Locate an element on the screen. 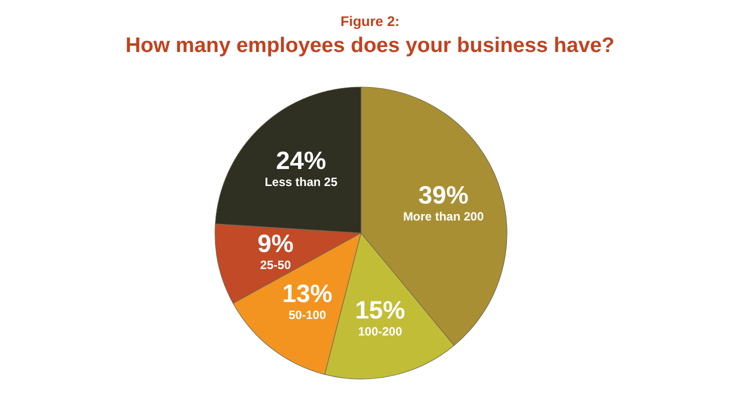 The image size is (740, 400). slice-label: More than 200 is located at coordinates (443, 216).